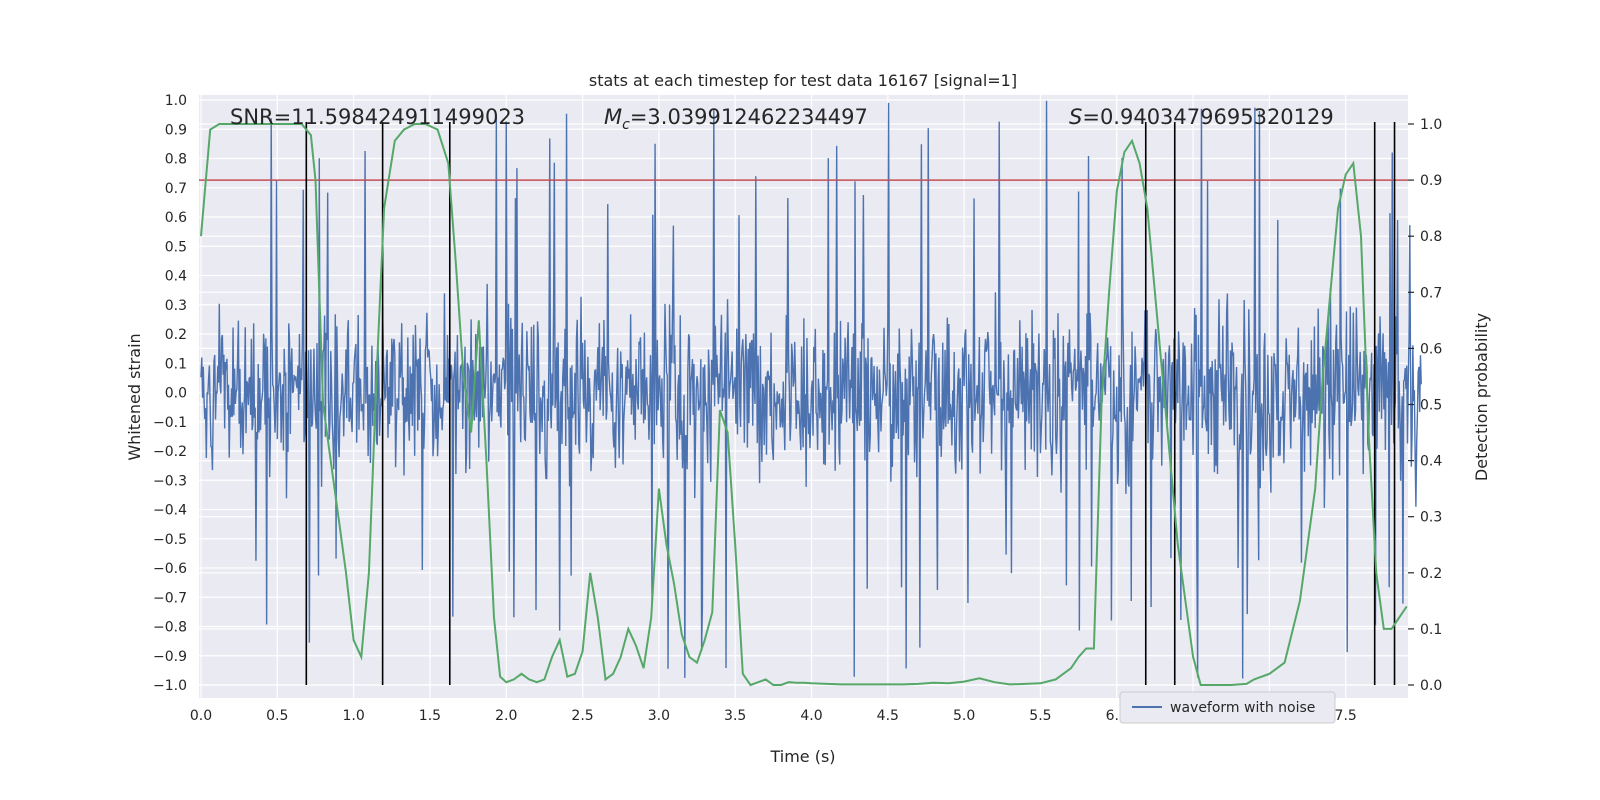 The height and width of the screenshot is (800, 1600). Describe the element at coordinates (170, 628) in the screenshot. I see `y-left-tick-label: −0.8` at that location.